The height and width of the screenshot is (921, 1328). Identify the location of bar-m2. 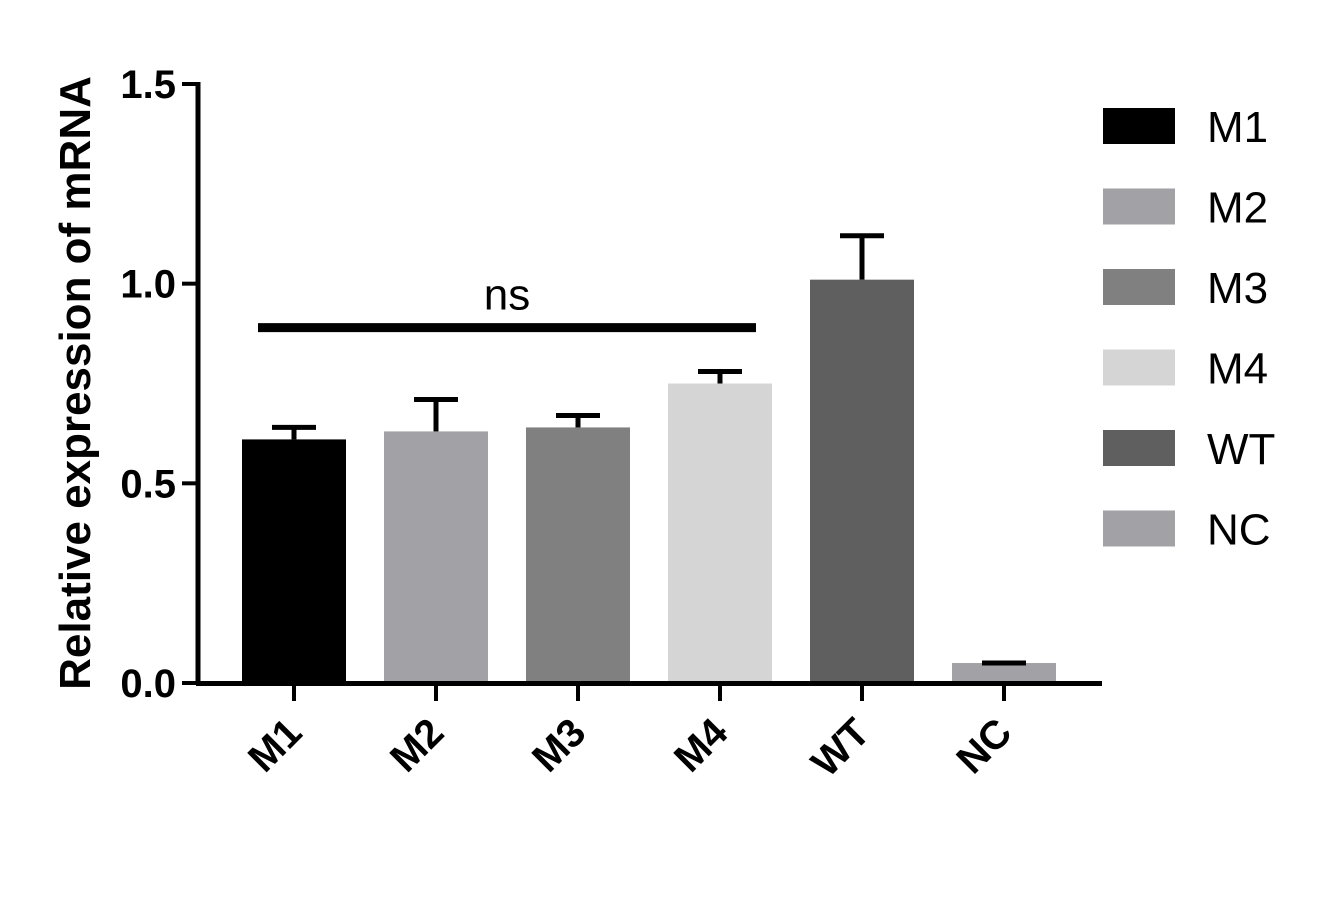
(436, 557).